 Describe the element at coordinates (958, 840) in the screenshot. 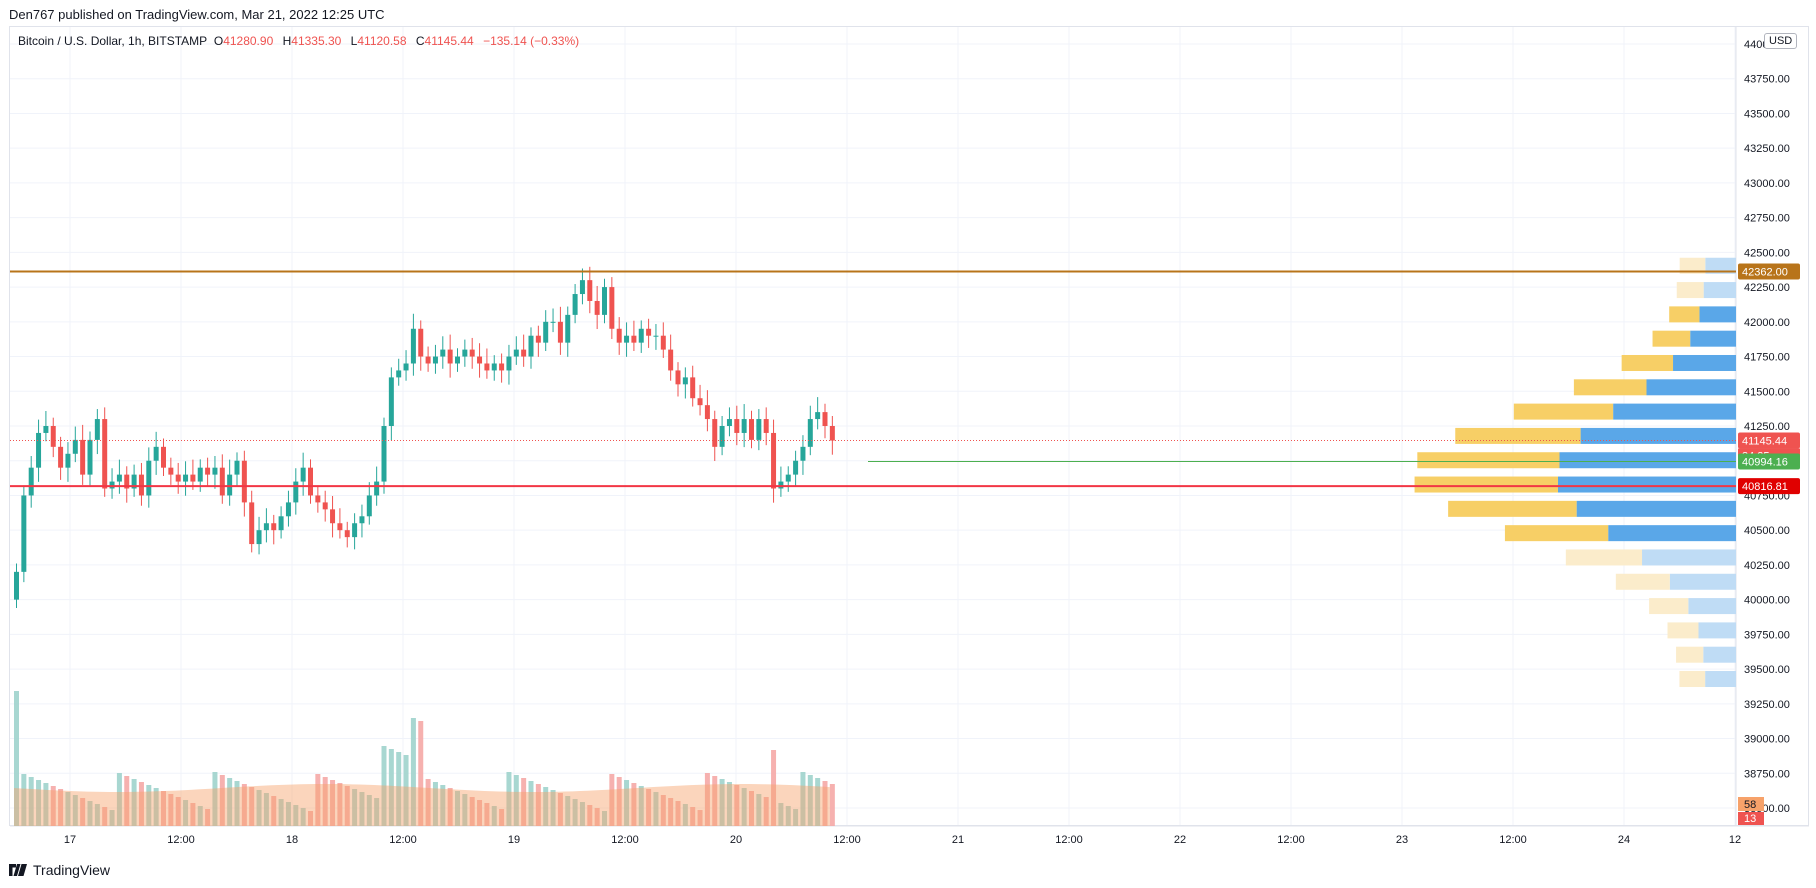

I see `x-tick-label: 21` at that location.